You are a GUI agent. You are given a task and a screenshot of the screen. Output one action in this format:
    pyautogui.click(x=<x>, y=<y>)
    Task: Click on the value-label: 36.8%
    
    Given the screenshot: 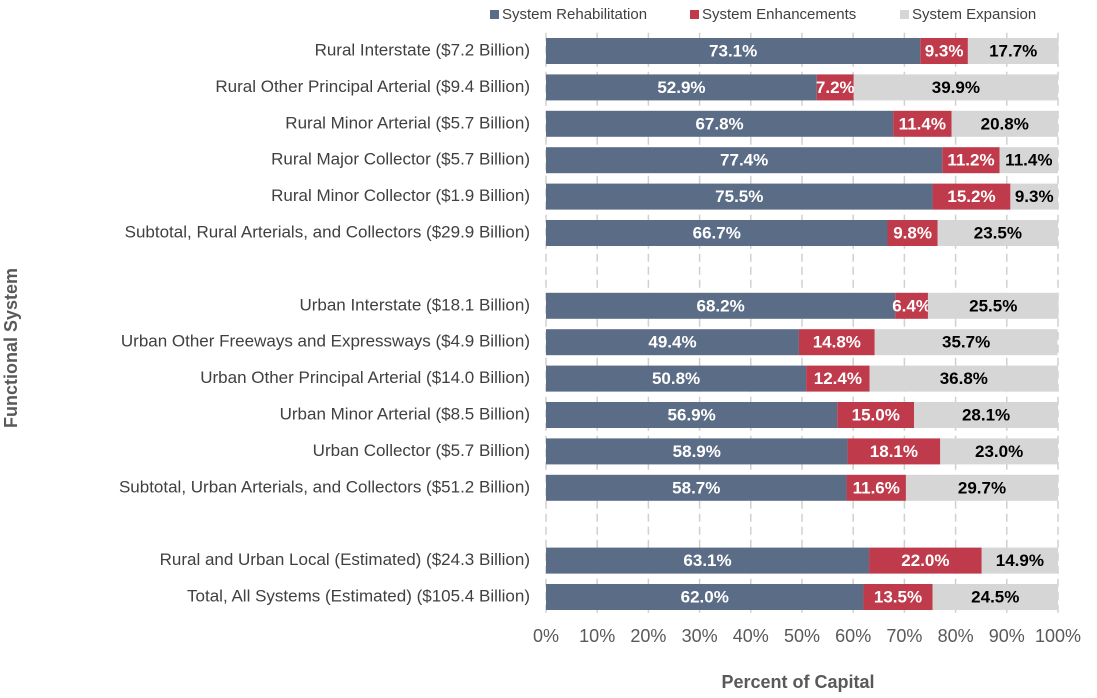 What is the action you would take?
    pyautogui.click(x=964, y=378)
    